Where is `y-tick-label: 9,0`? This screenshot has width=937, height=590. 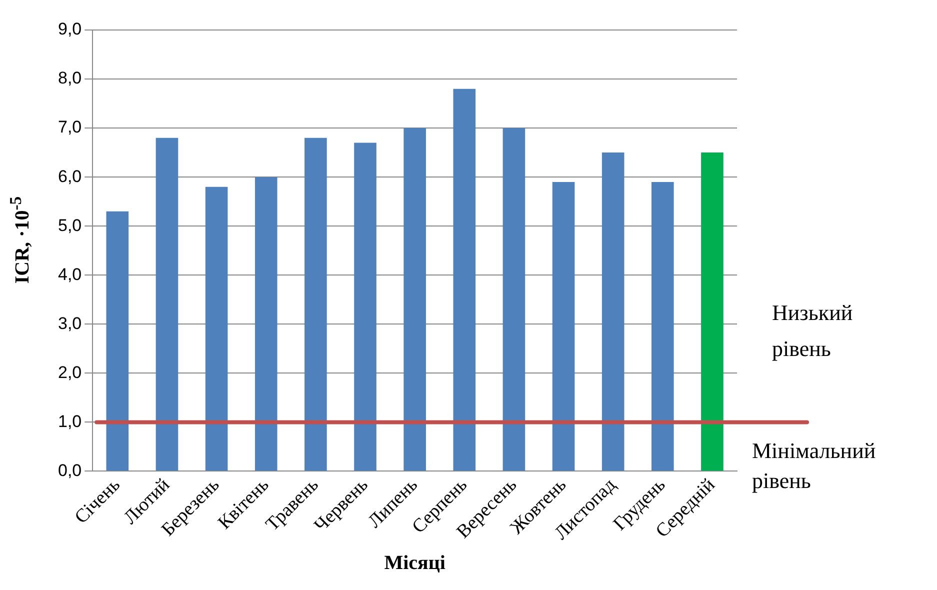 y-tick-label: 9,0 is located at coordinates (70, 29).